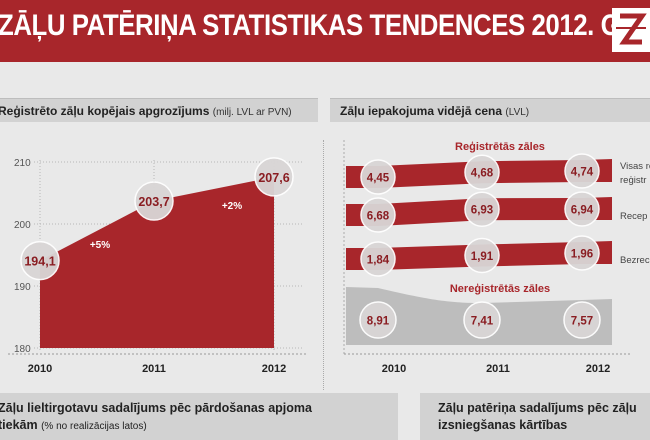 The width and height of the screenshot is (650, 440). I want to click on price-label: 6,94, so click(582, 211).